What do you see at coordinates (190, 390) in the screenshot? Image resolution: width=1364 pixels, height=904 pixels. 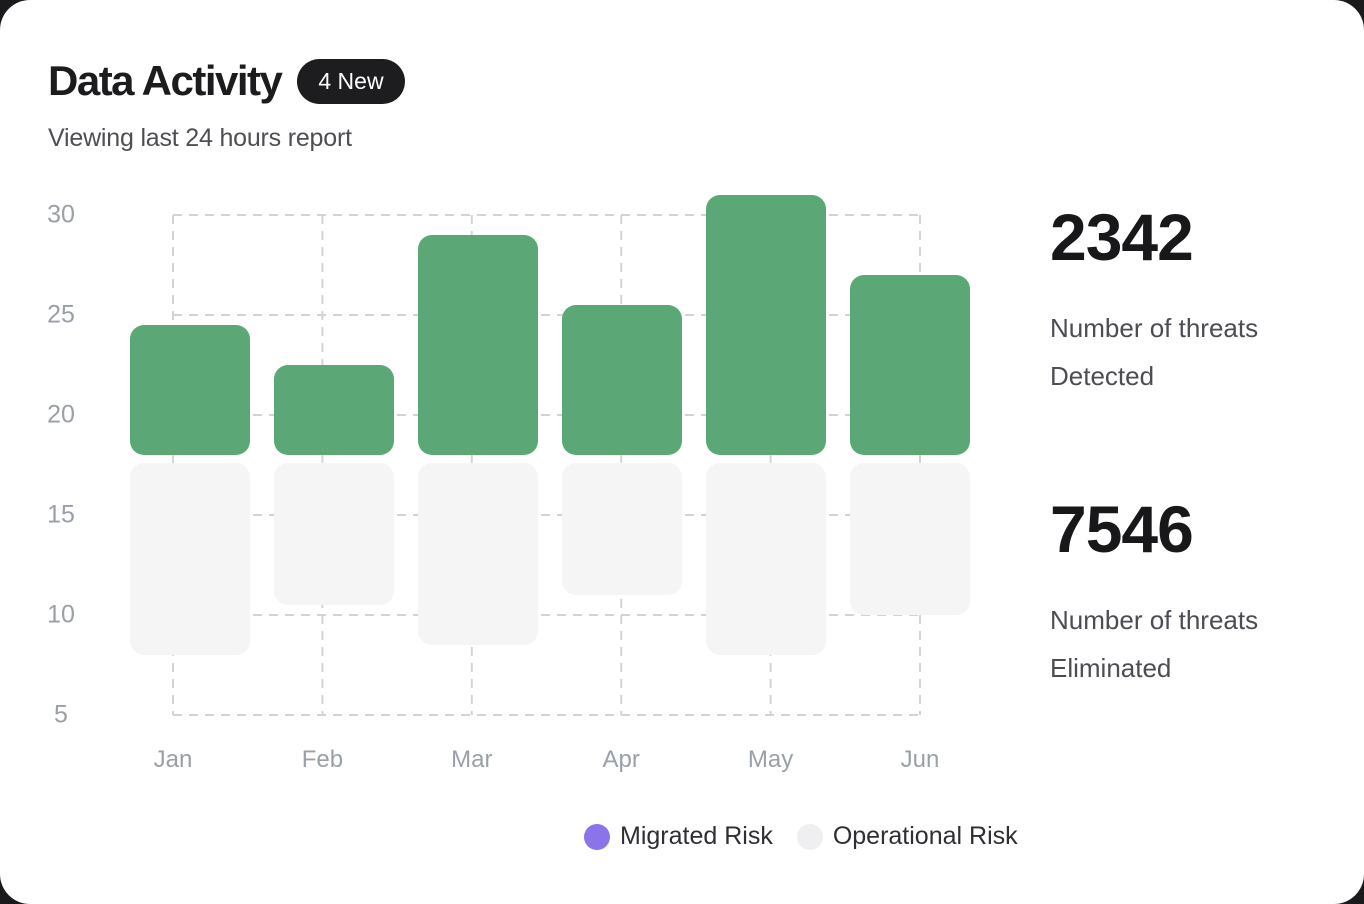 I see `bar-migrated-risk-jan` at bounding box center [190, 390].